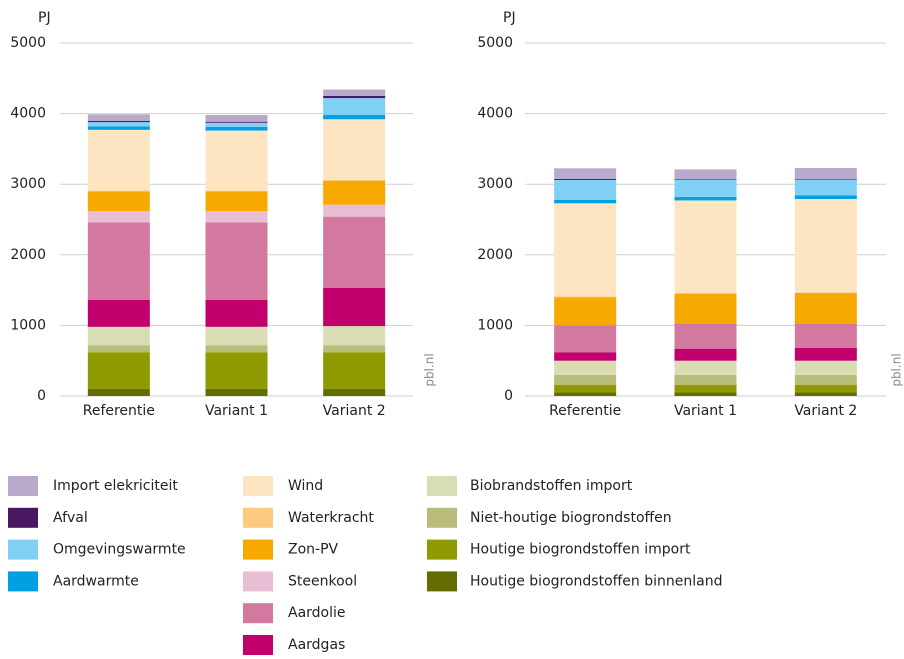  What do you see at coordinates (495, 184) in the screenshot?
I see `y-tick-label: 3000` at bounding box center [495, 184].